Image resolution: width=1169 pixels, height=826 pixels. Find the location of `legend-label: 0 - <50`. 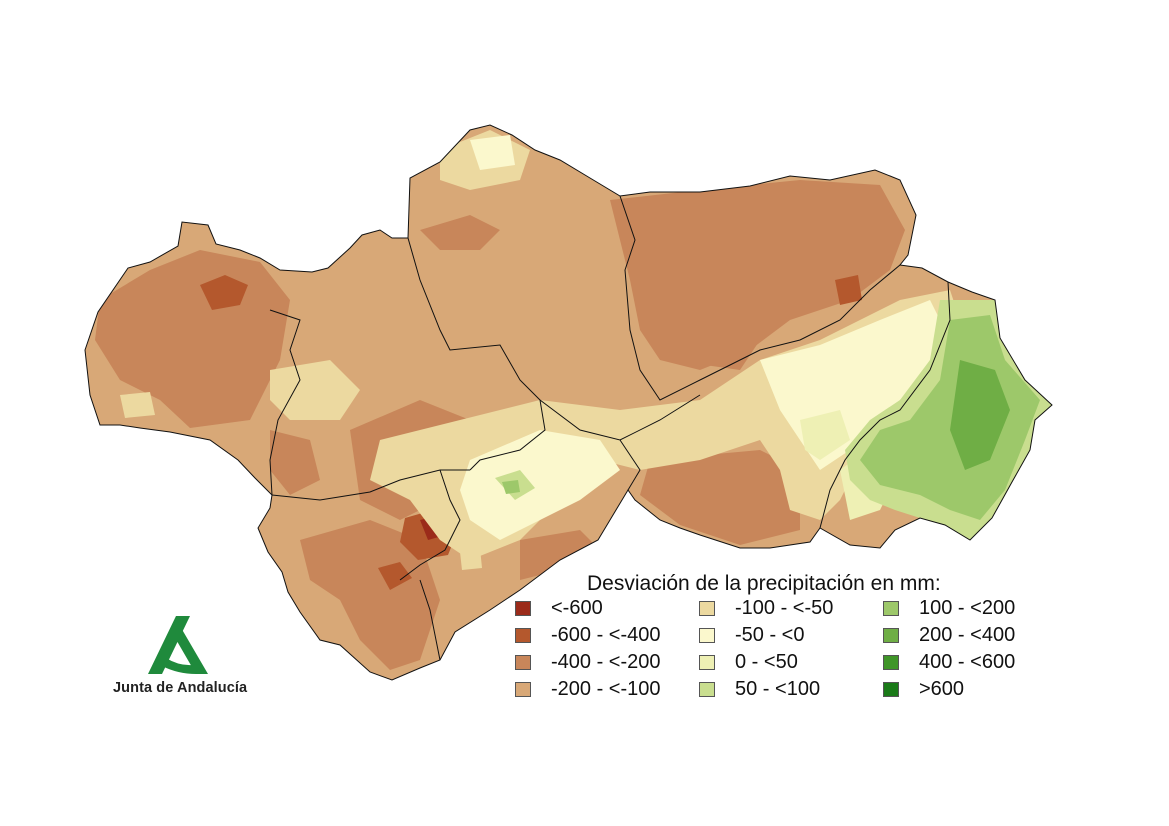

legend-label: 0 - <50 is located at coordinates (766, 661).